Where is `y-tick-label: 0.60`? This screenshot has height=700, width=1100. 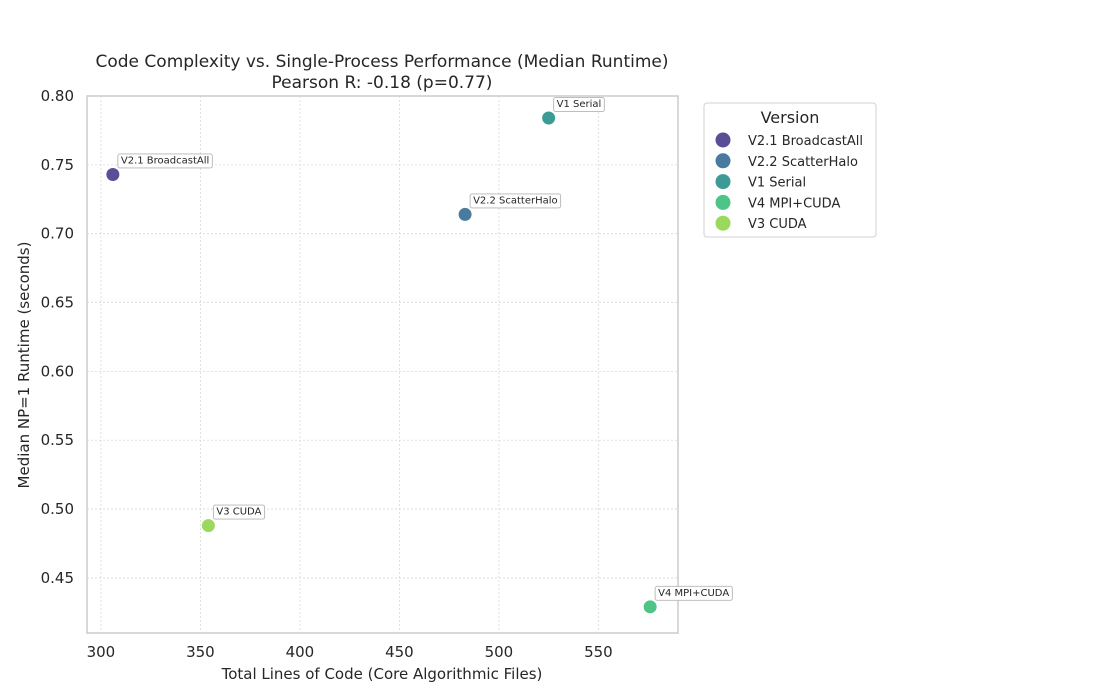
y-tick-label: 0.60 is located at coordinates (57, 371).